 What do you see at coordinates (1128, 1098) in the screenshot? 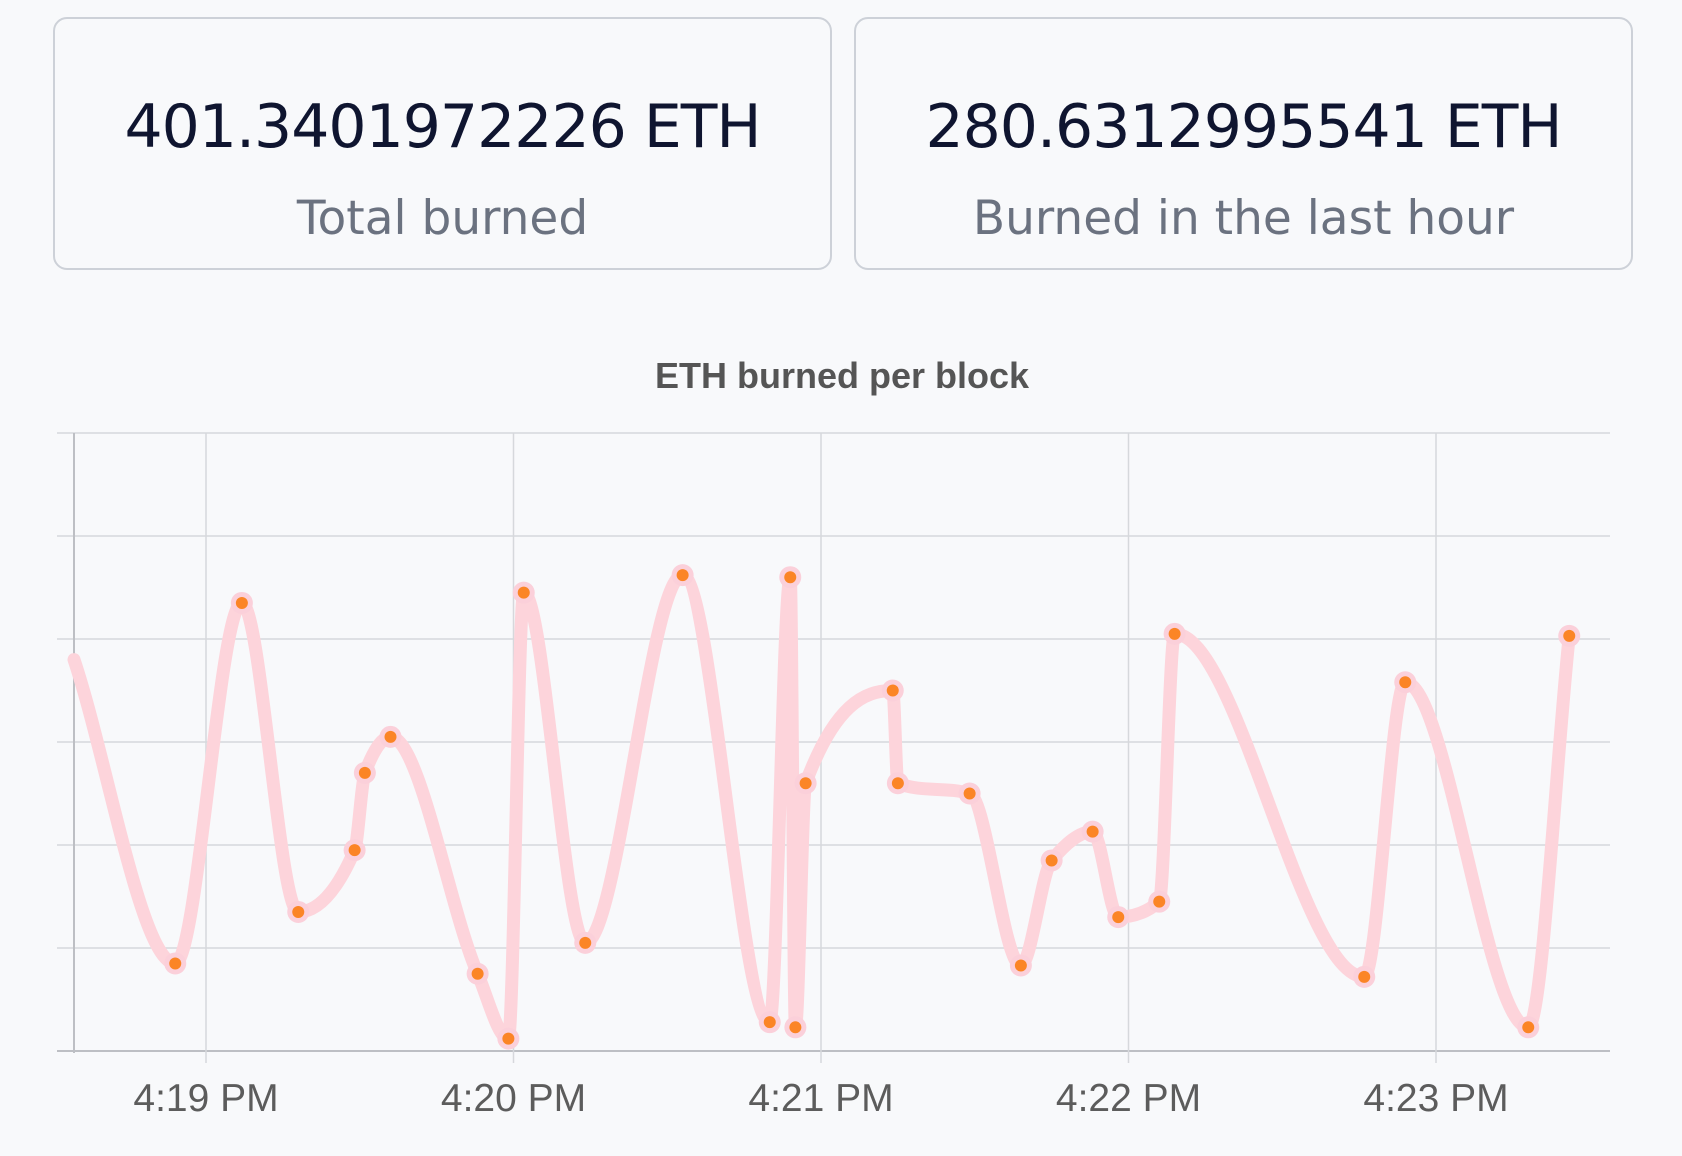
I see `x-tick-label: 4:22 PM` at bounding box center [1128, 1098].